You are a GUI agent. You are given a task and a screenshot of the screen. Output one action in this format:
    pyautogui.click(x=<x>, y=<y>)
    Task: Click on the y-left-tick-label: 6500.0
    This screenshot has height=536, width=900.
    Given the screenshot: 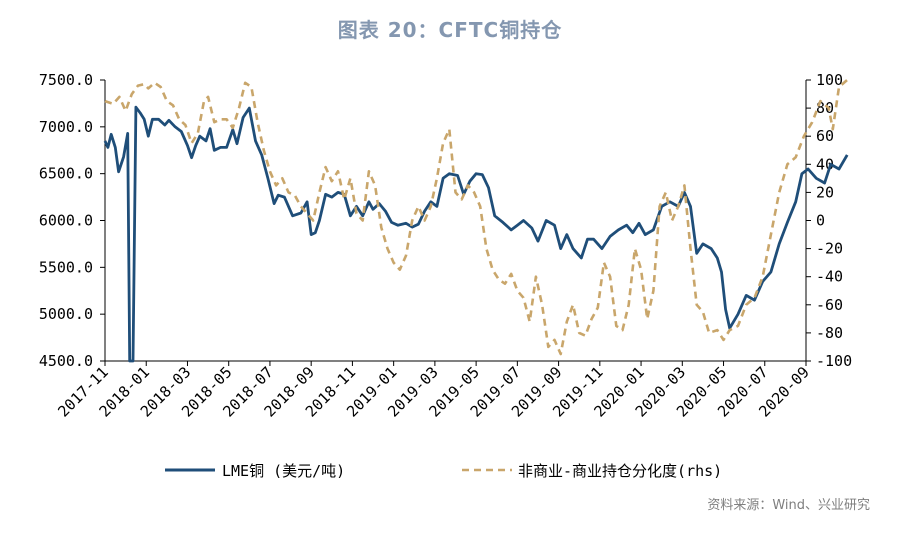 What is the action you would take?
    pyautogui.click(x=66, y=174)
    